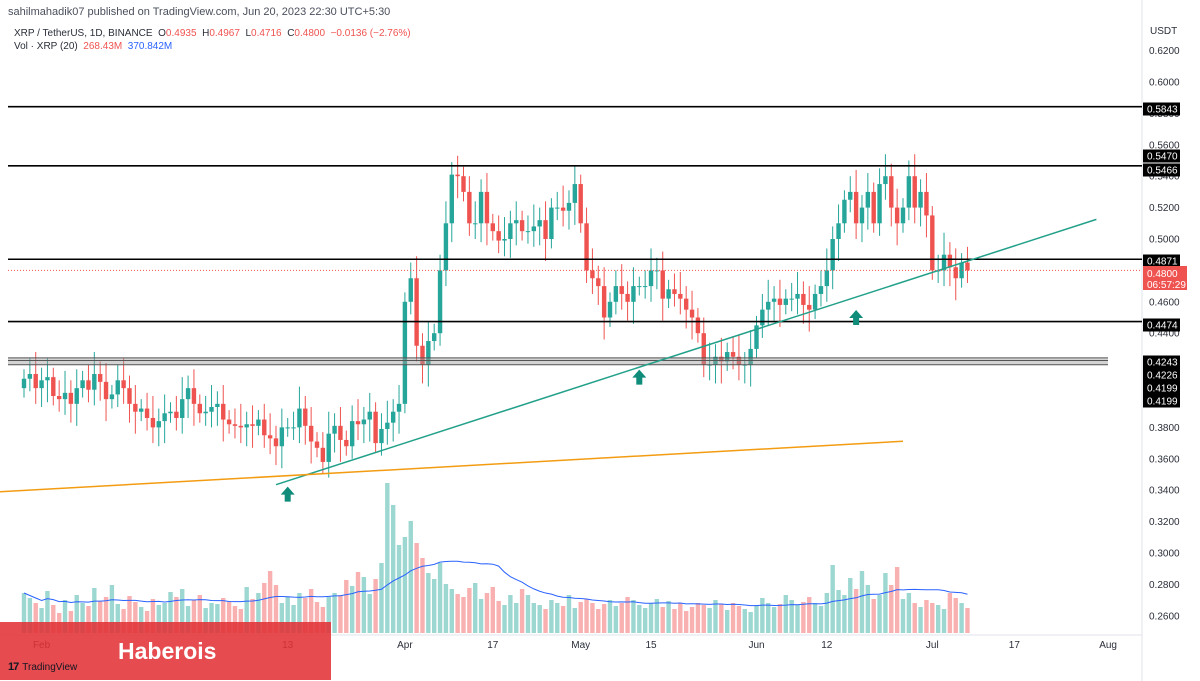 The height and width of the screenshot is (681, 1200). Describe the element at coordinates (46, 46) in the screenshot. I see `volume-title: Vol · XRP (20)` at that location.